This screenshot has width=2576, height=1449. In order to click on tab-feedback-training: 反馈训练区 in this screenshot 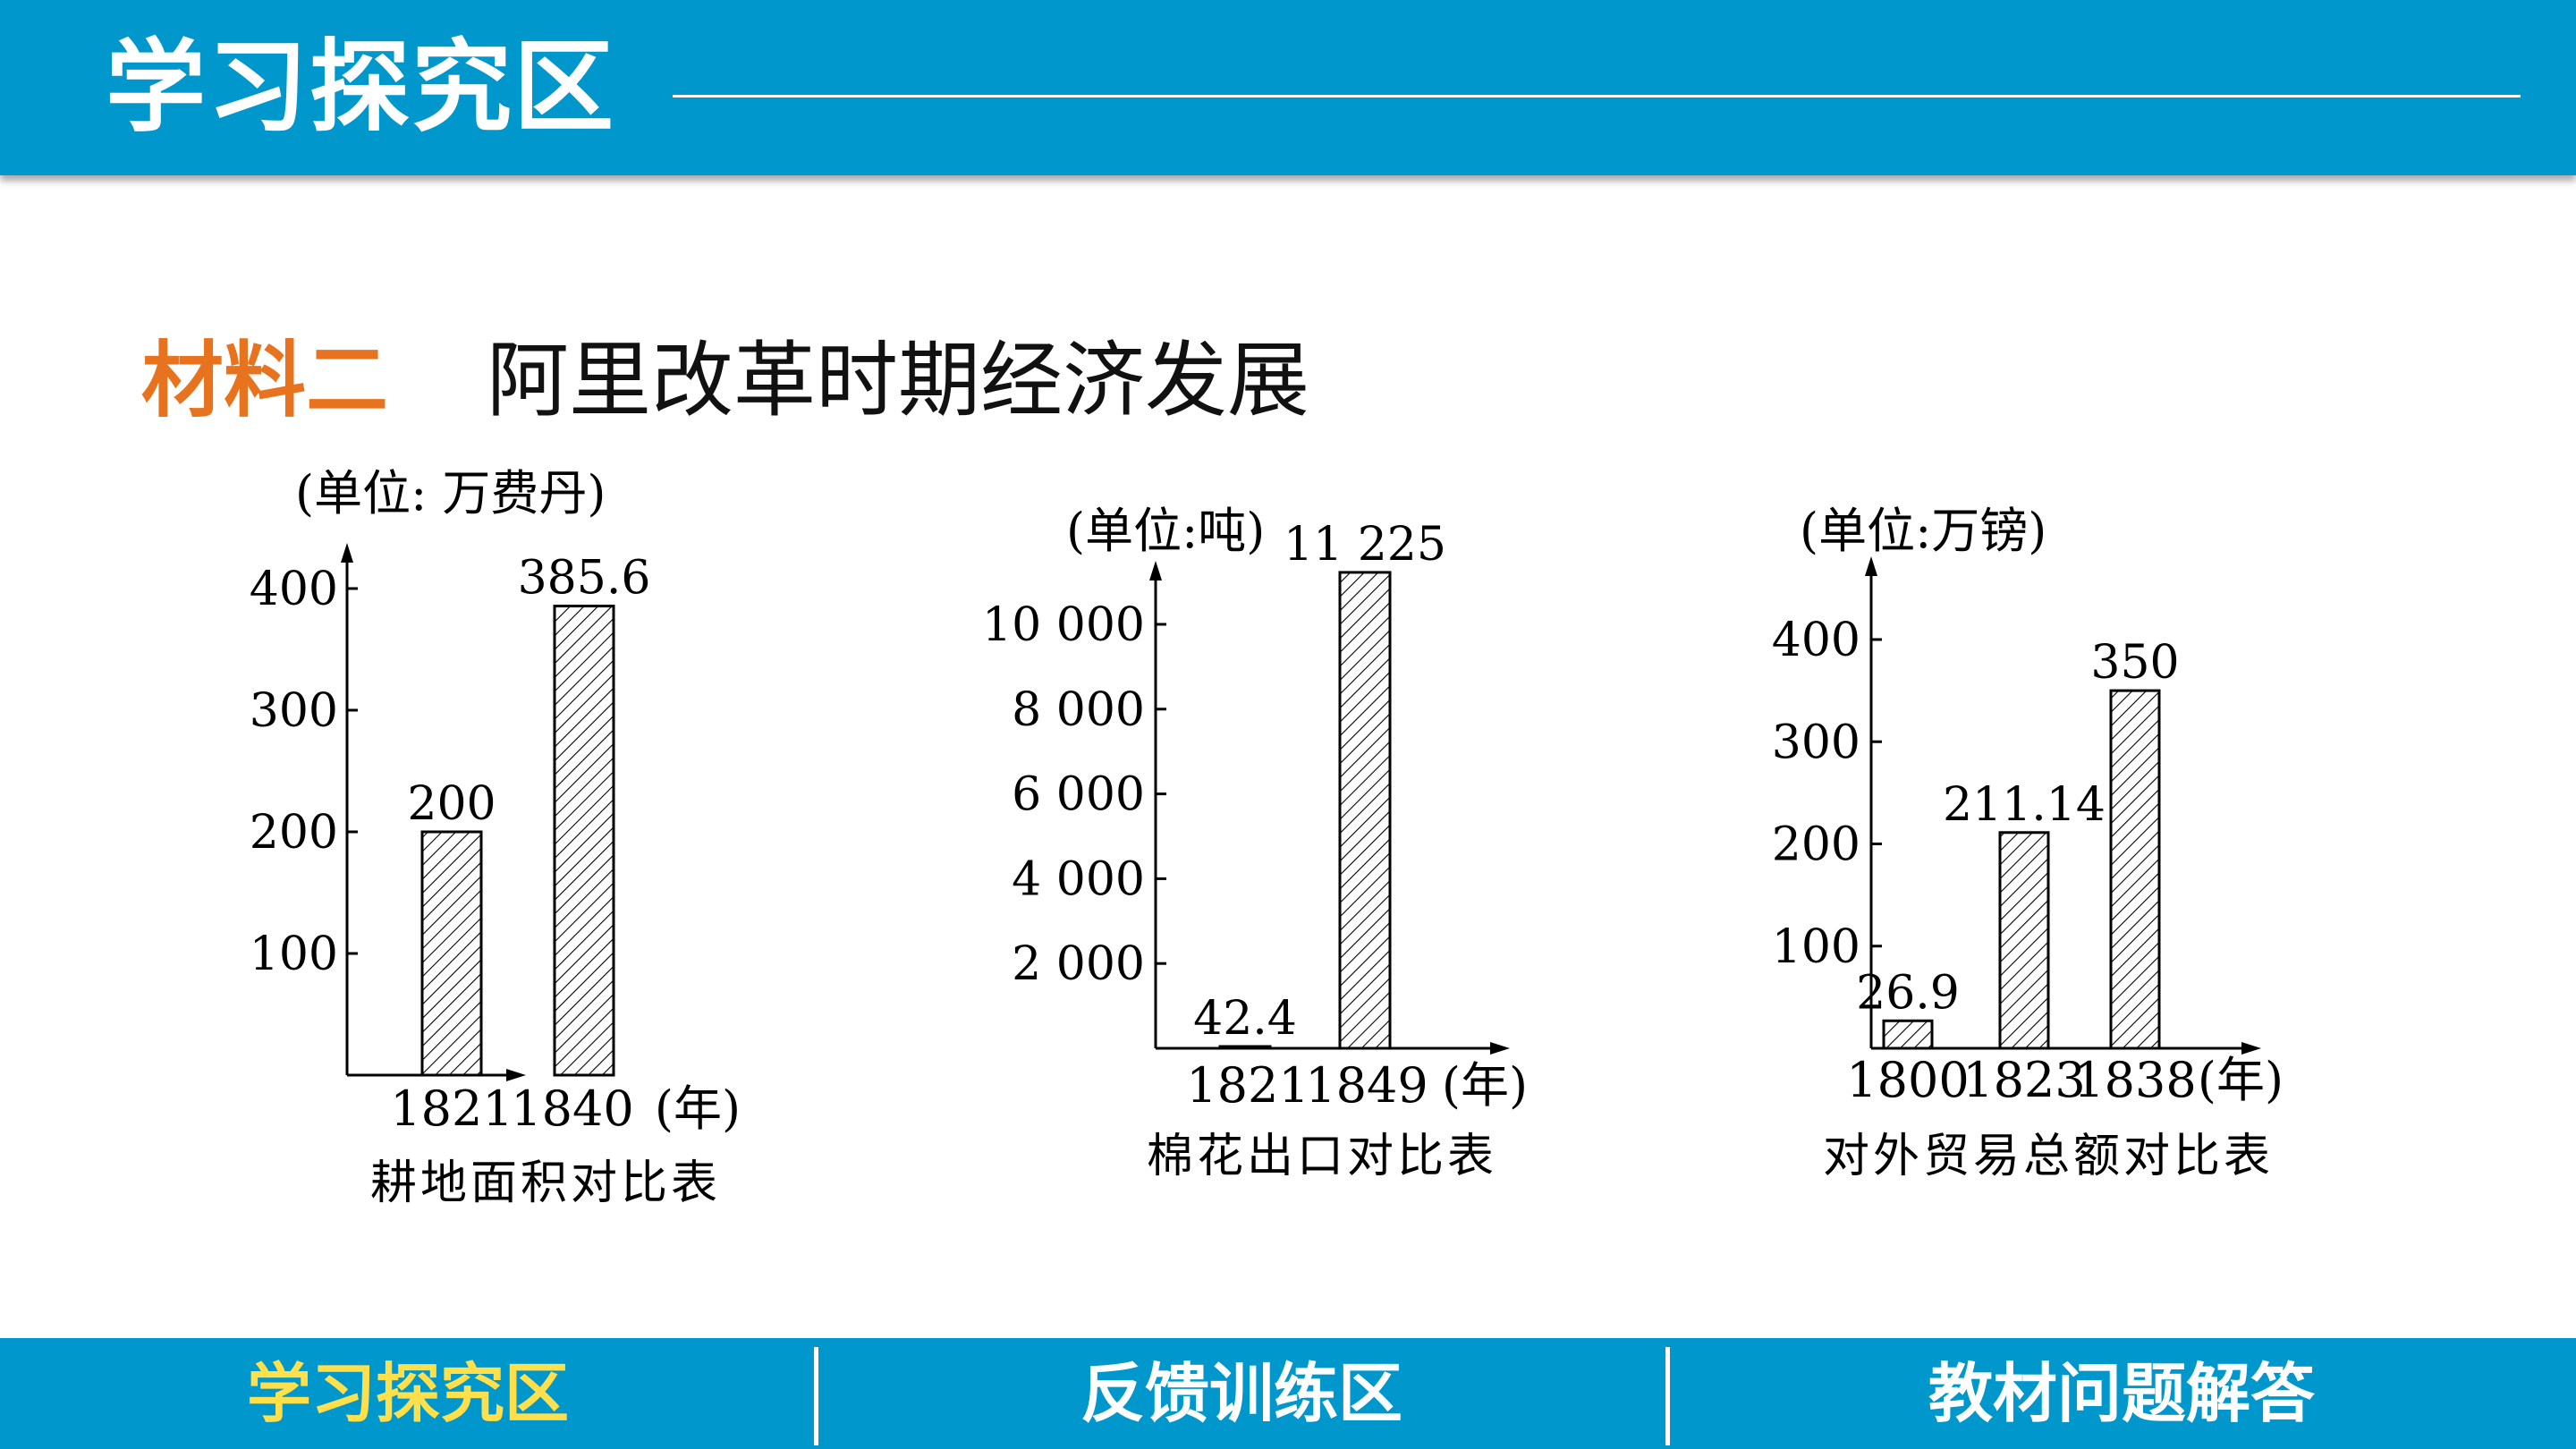, I will do `click(1241, 1393)`.